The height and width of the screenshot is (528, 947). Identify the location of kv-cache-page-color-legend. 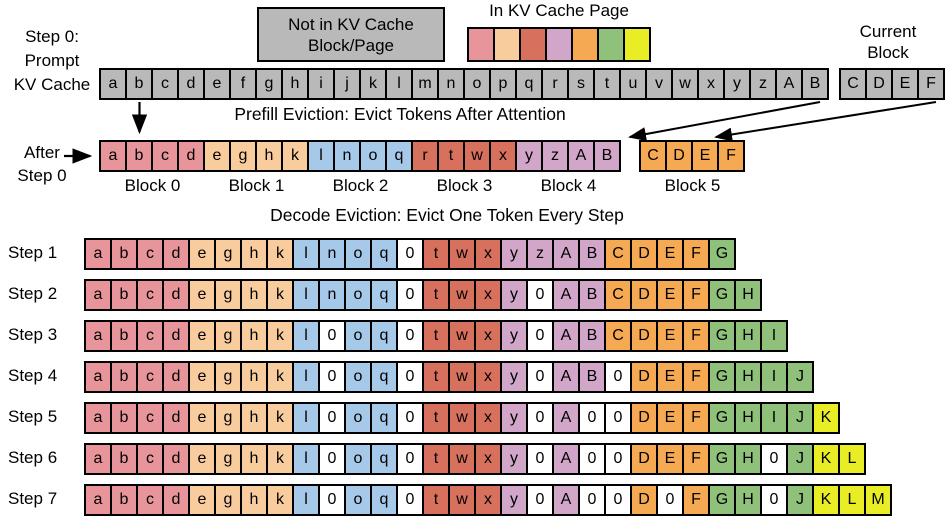
(559, 44).